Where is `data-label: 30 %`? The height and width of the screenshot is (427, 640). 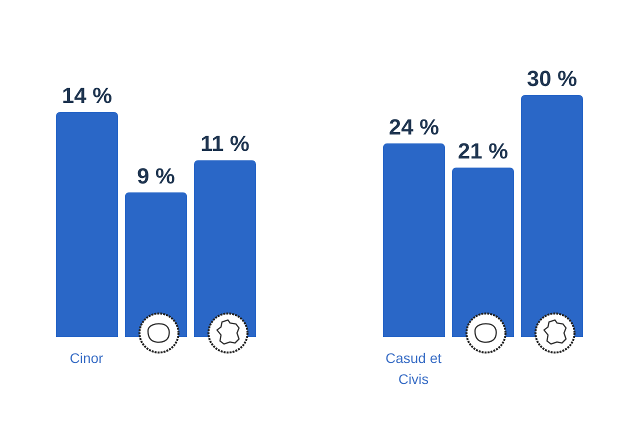 data-label: 30 % is located at coordinates (552, 78).